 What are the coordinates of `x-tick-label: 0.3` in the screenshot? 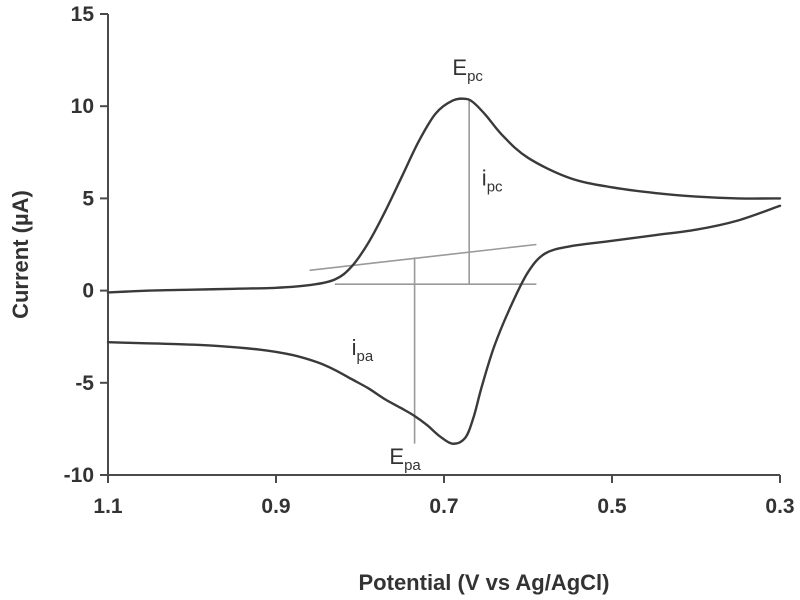 It's located at (779, 506).